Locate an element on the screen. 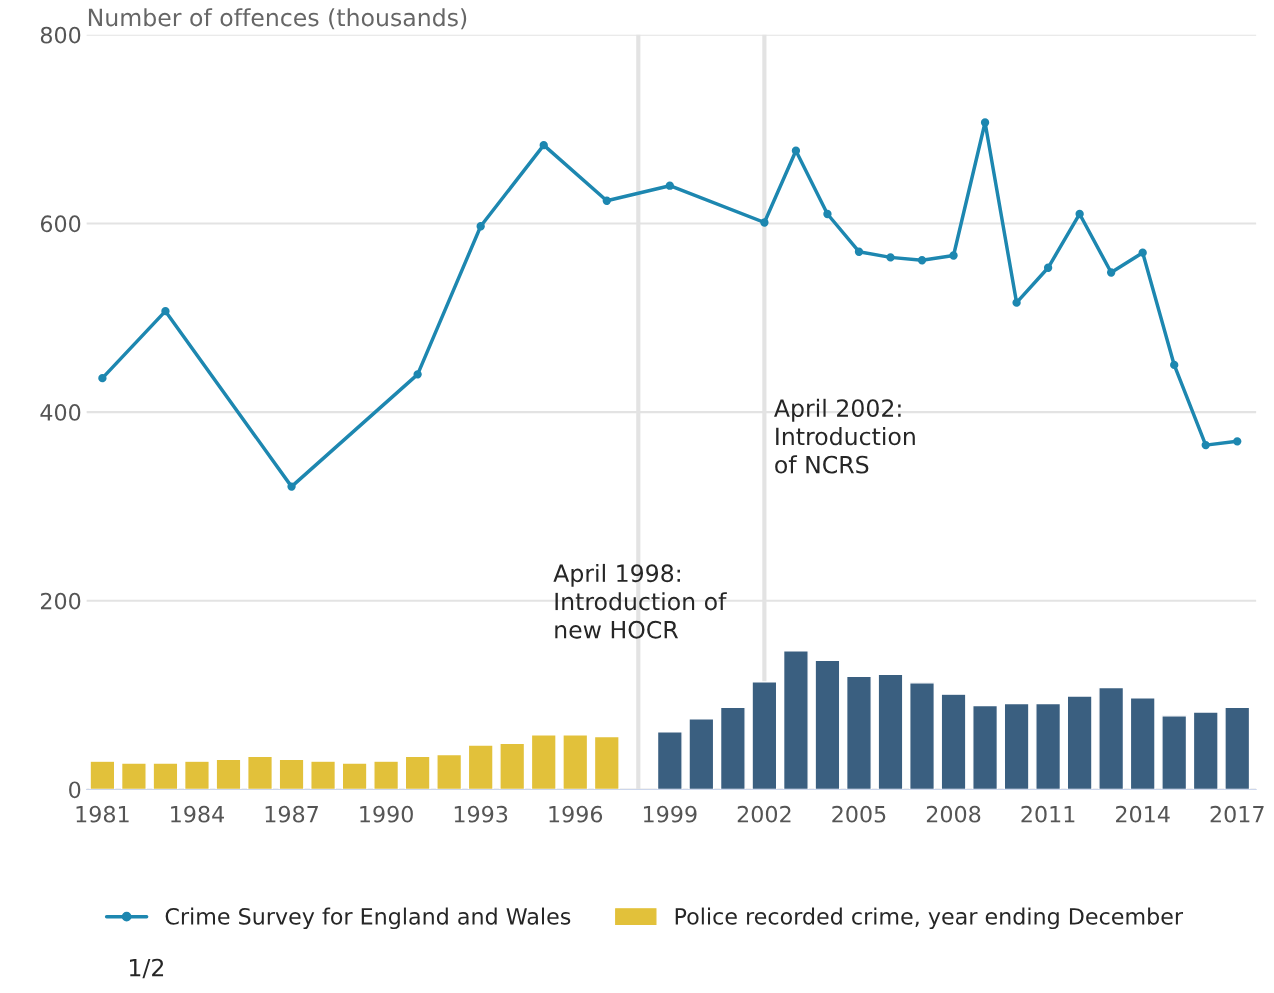 The height and width of the screenshot is (993, 1274). x-tick-label: 2011 is located at coordinates (1048, 814).